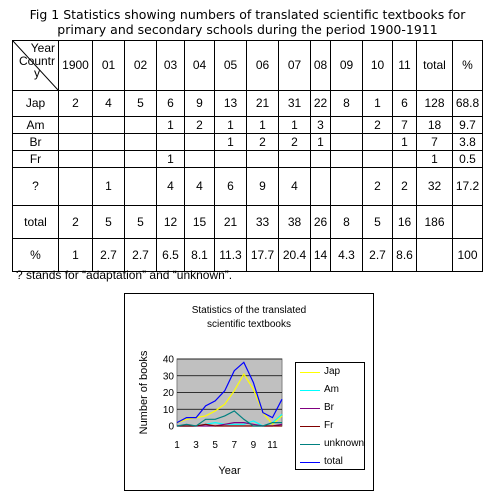 This screenshot has width=495, height=502. I want to click on chart-plot: 0 10 20 30 40 1 3 5 7 9 11 Year Number of books, so click(210, 413).